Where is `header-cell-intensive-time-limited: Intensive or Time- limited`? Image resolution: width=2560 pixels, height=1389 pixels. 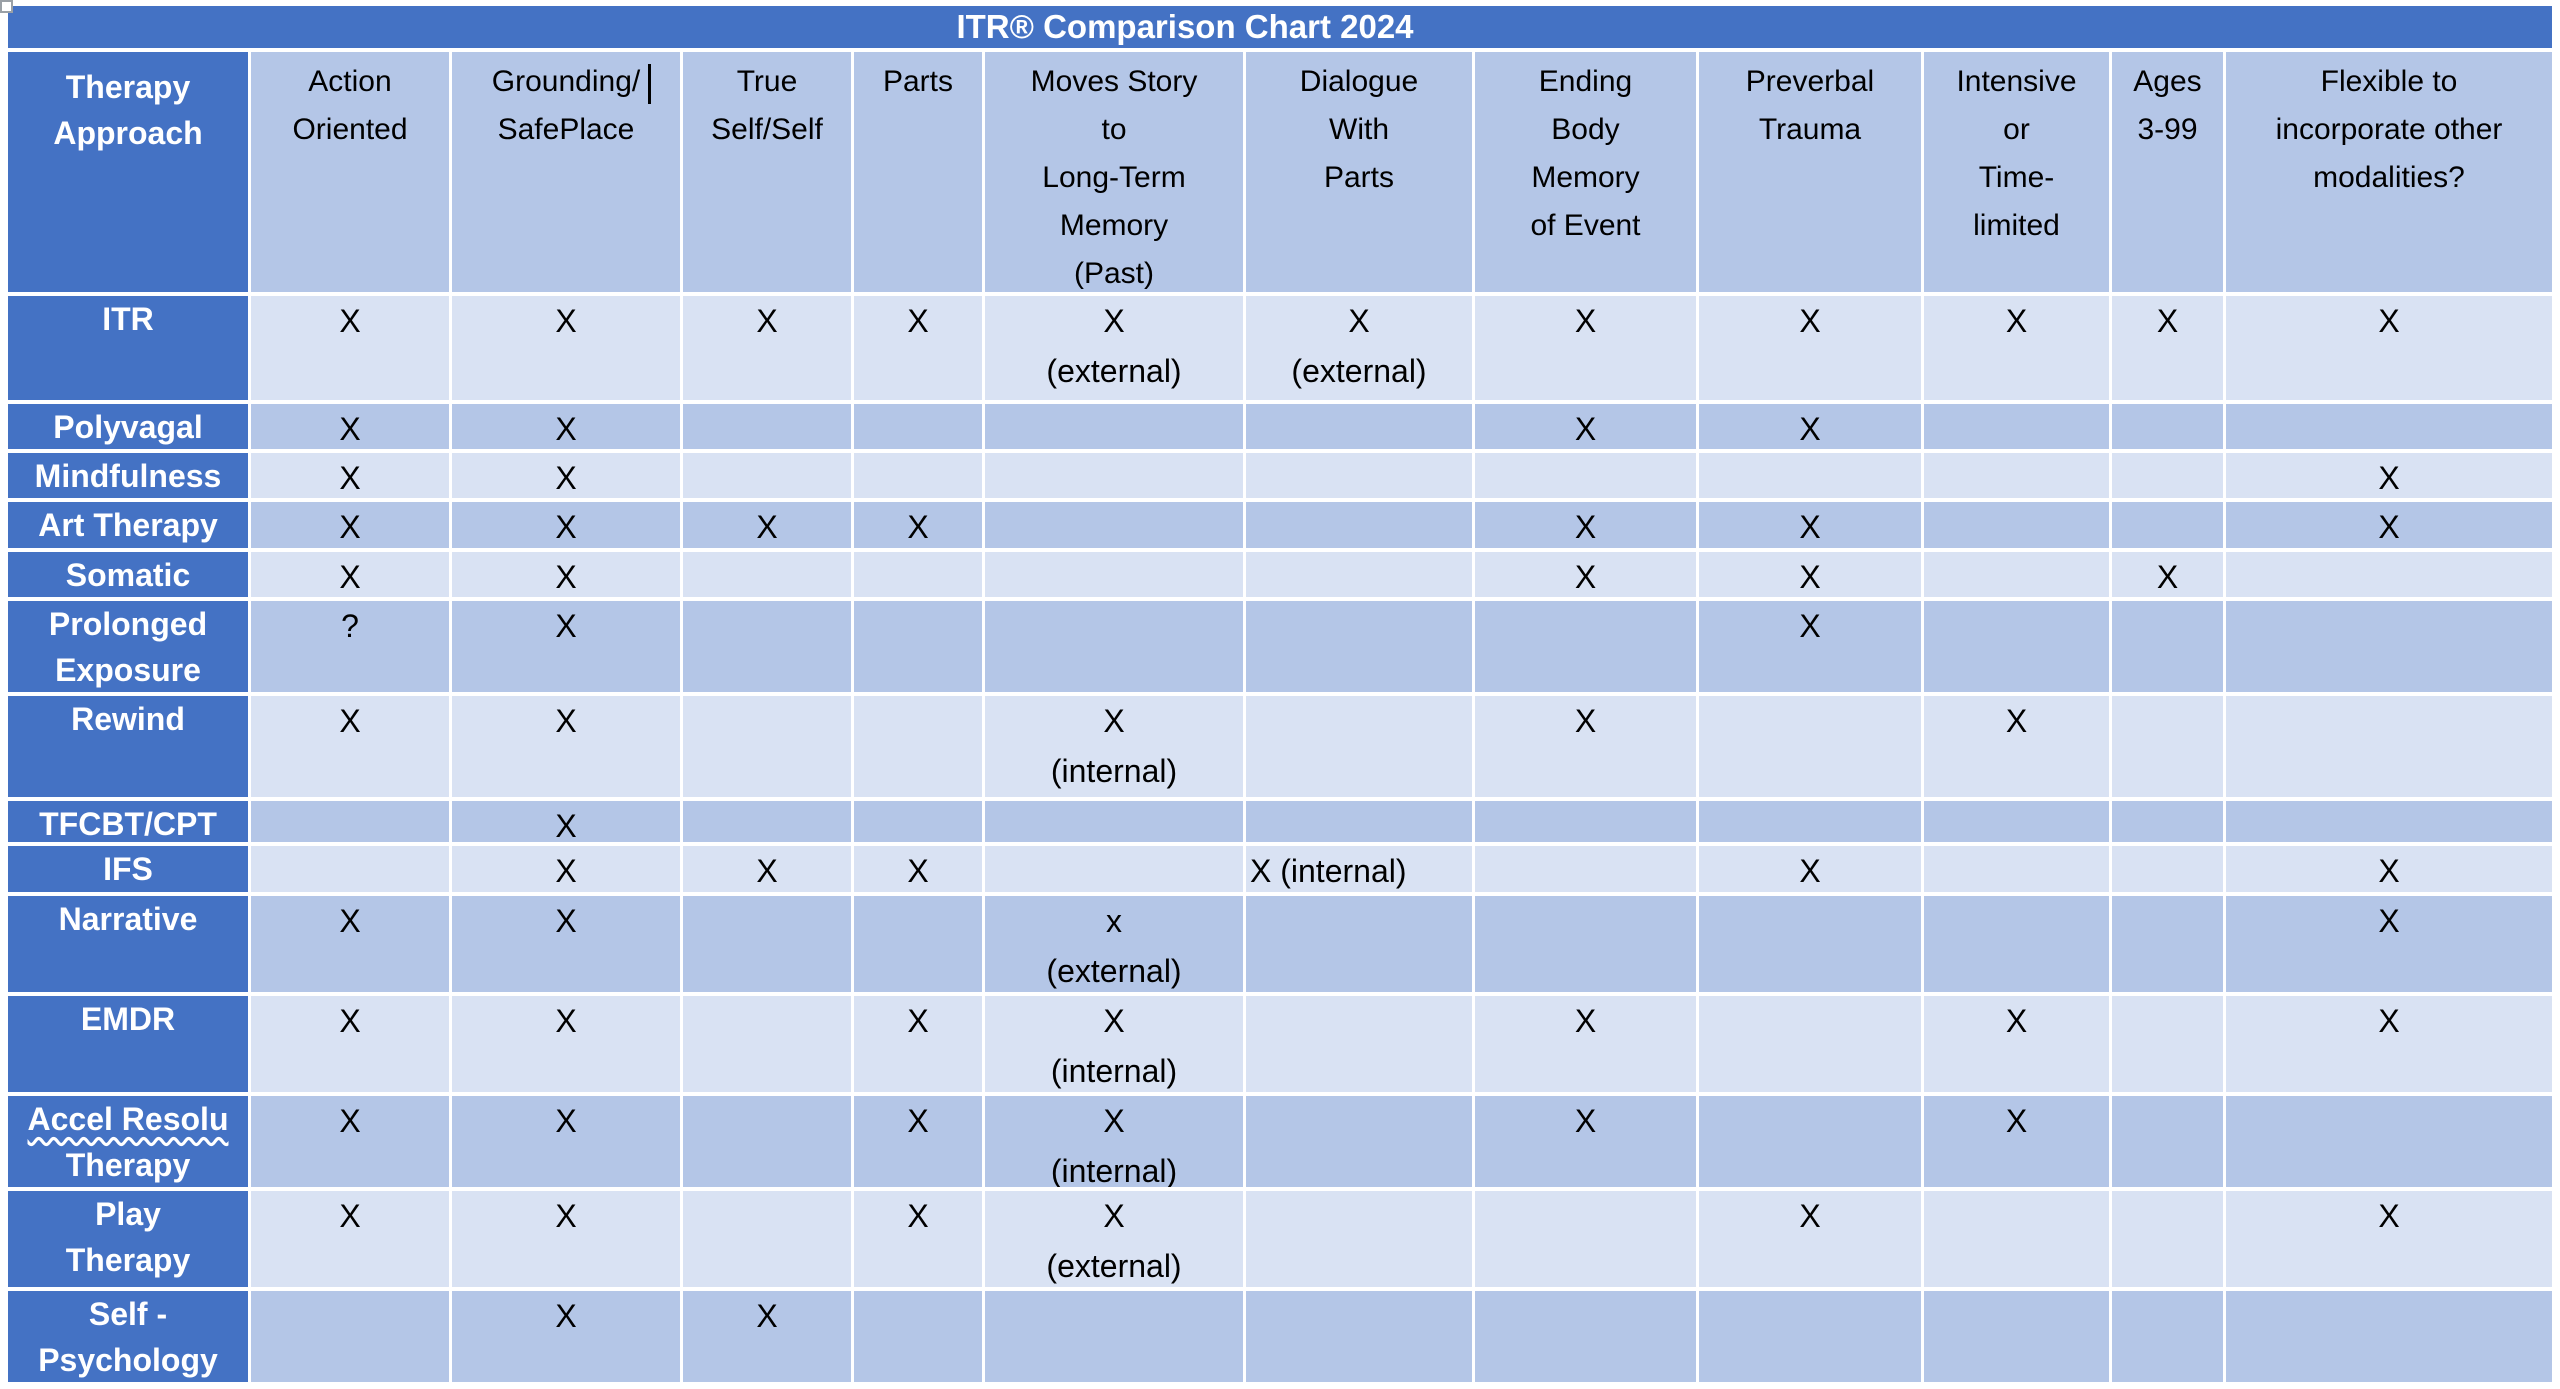 header-cell-intensive-time-limited: Intensive or Time- limited is located at coordinates (2016, 172).